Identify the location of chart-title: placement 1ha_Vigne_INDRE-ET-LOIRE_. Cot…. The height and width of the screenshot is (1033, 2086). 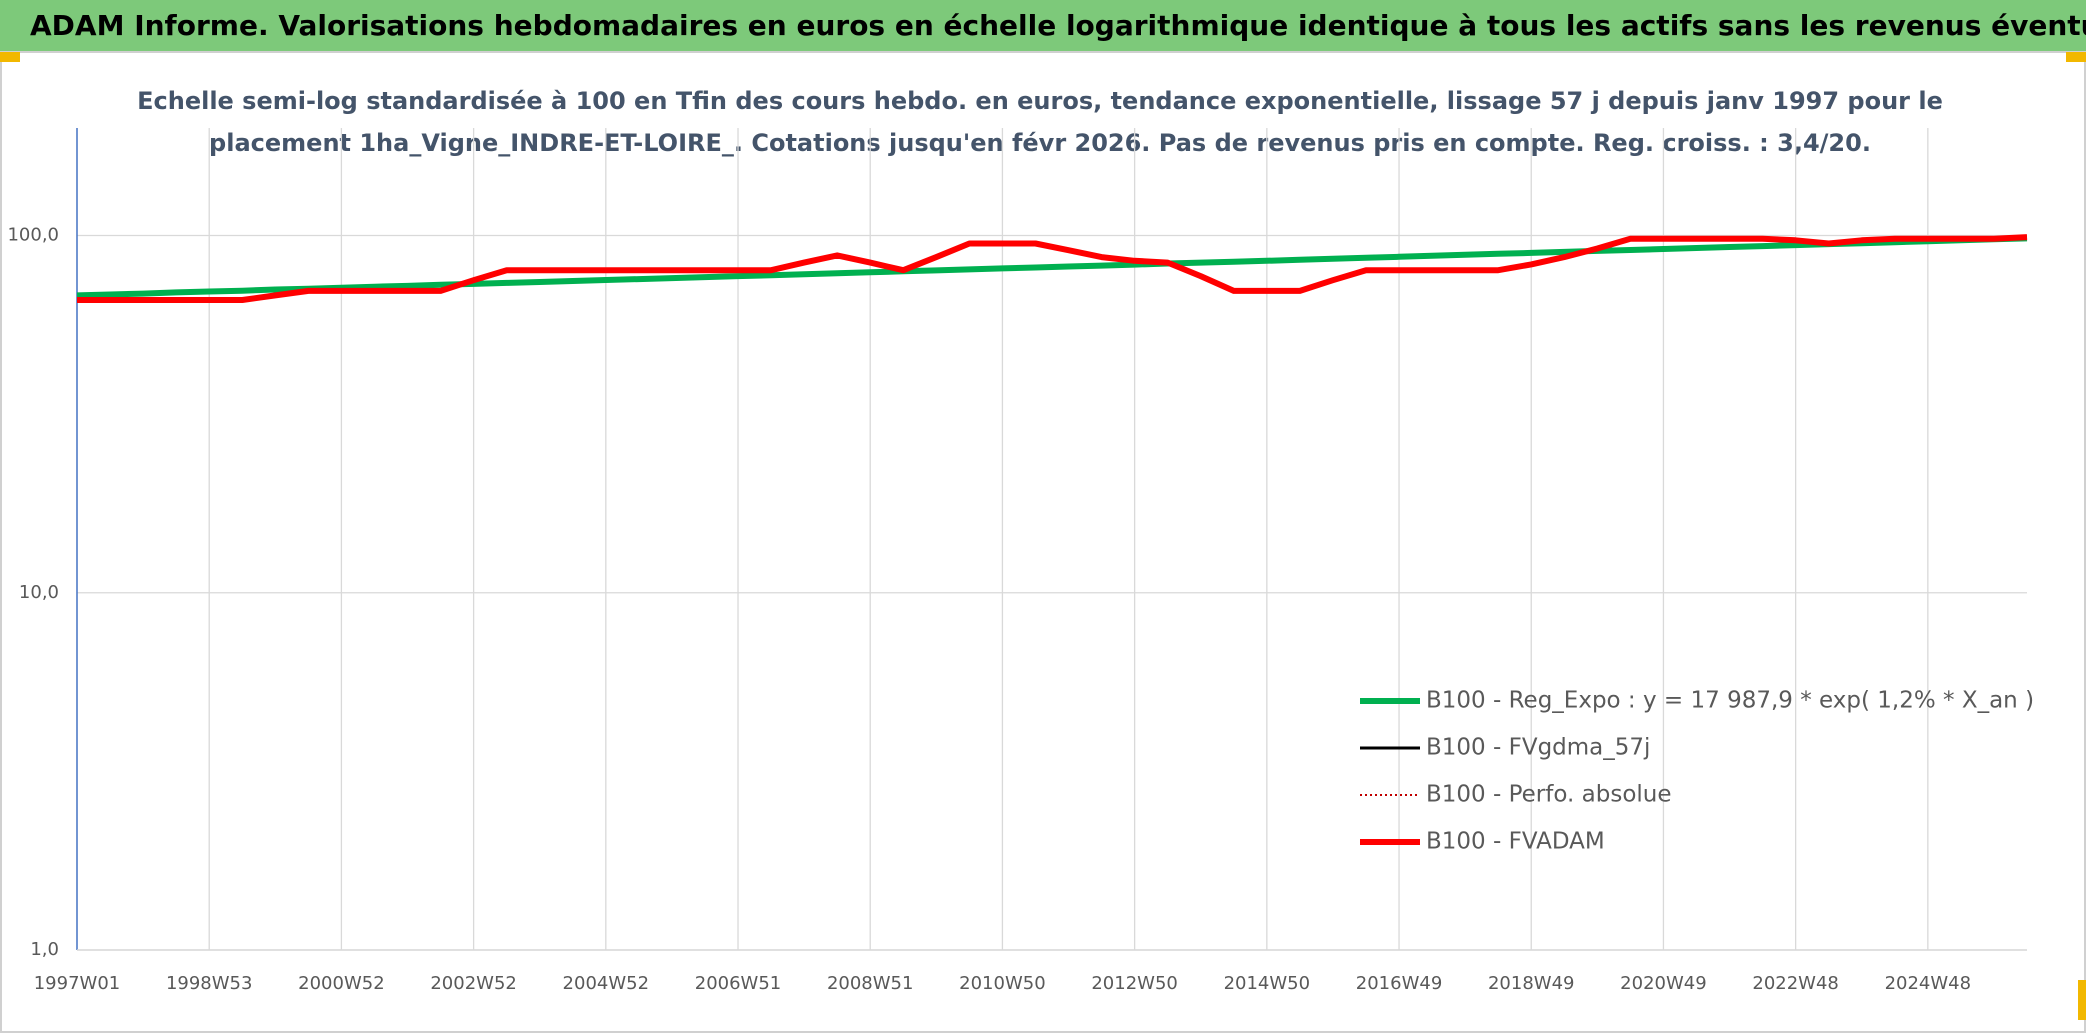
(1040, 143).